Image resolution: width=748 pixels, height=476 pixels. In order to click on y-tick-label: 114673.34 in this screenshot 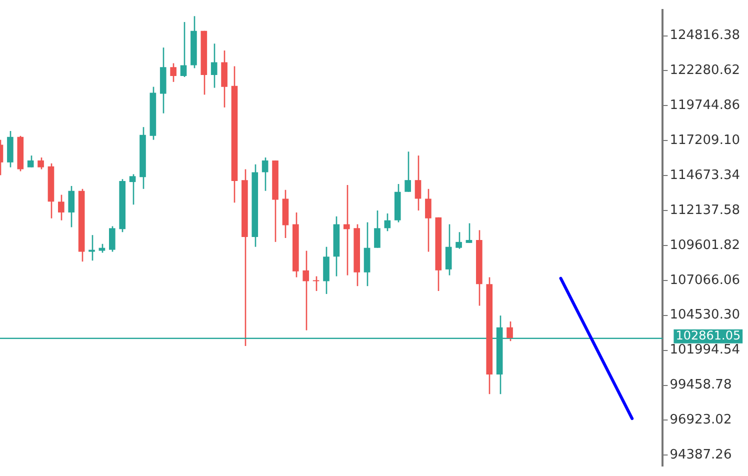, I will do `click(705, 175)`.